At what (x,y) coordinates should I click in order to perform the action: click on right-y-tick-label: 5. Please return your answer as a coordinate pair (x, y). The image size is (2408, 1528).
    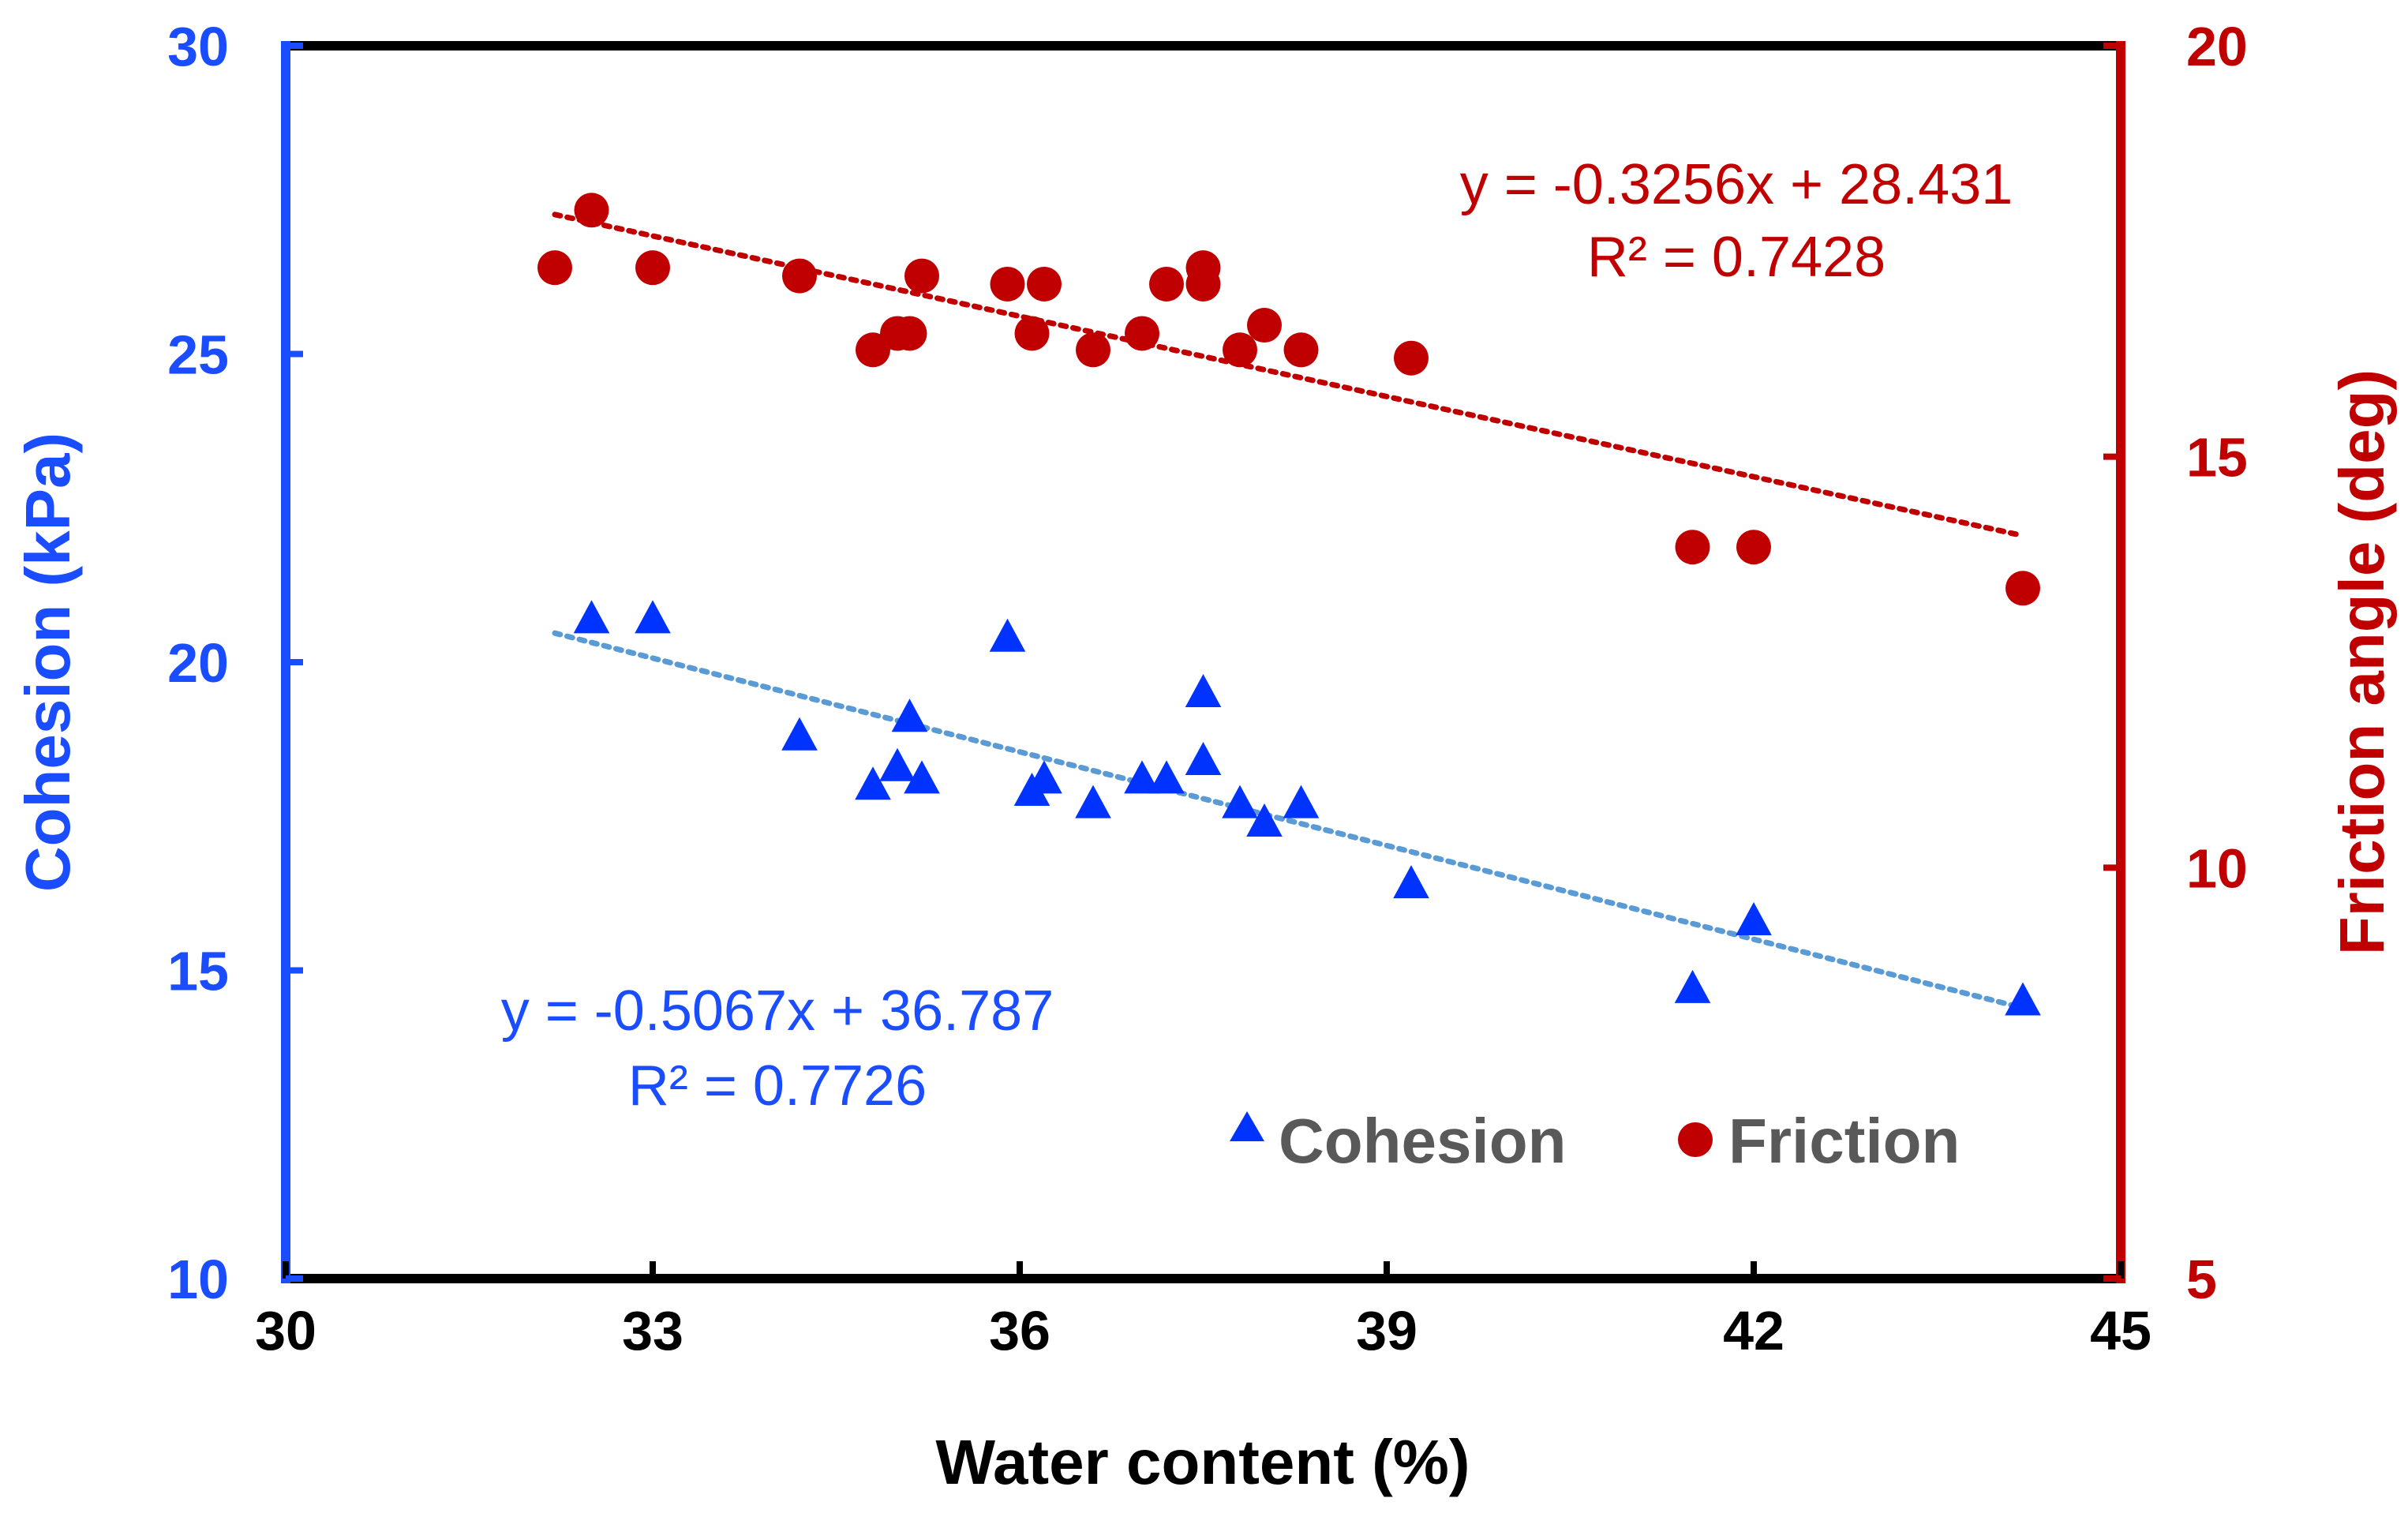
    Looking at the image, I should click on (2201, 1279).